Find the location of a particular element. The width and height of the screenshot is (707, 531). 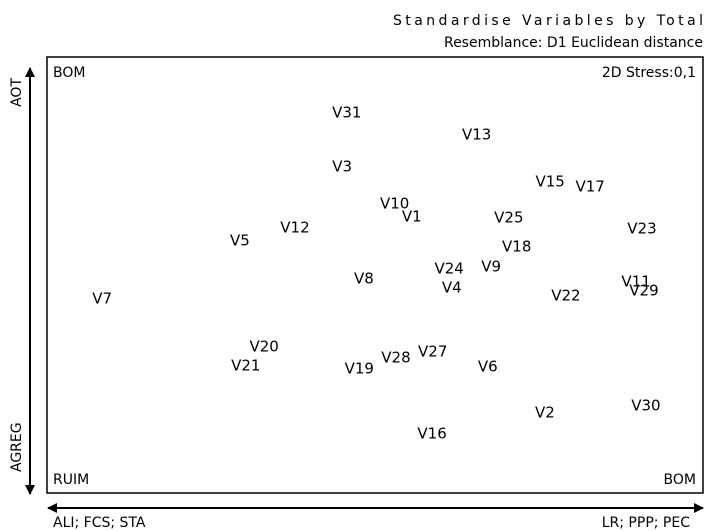

point-label: V18 is located at coordinates (516, 247).